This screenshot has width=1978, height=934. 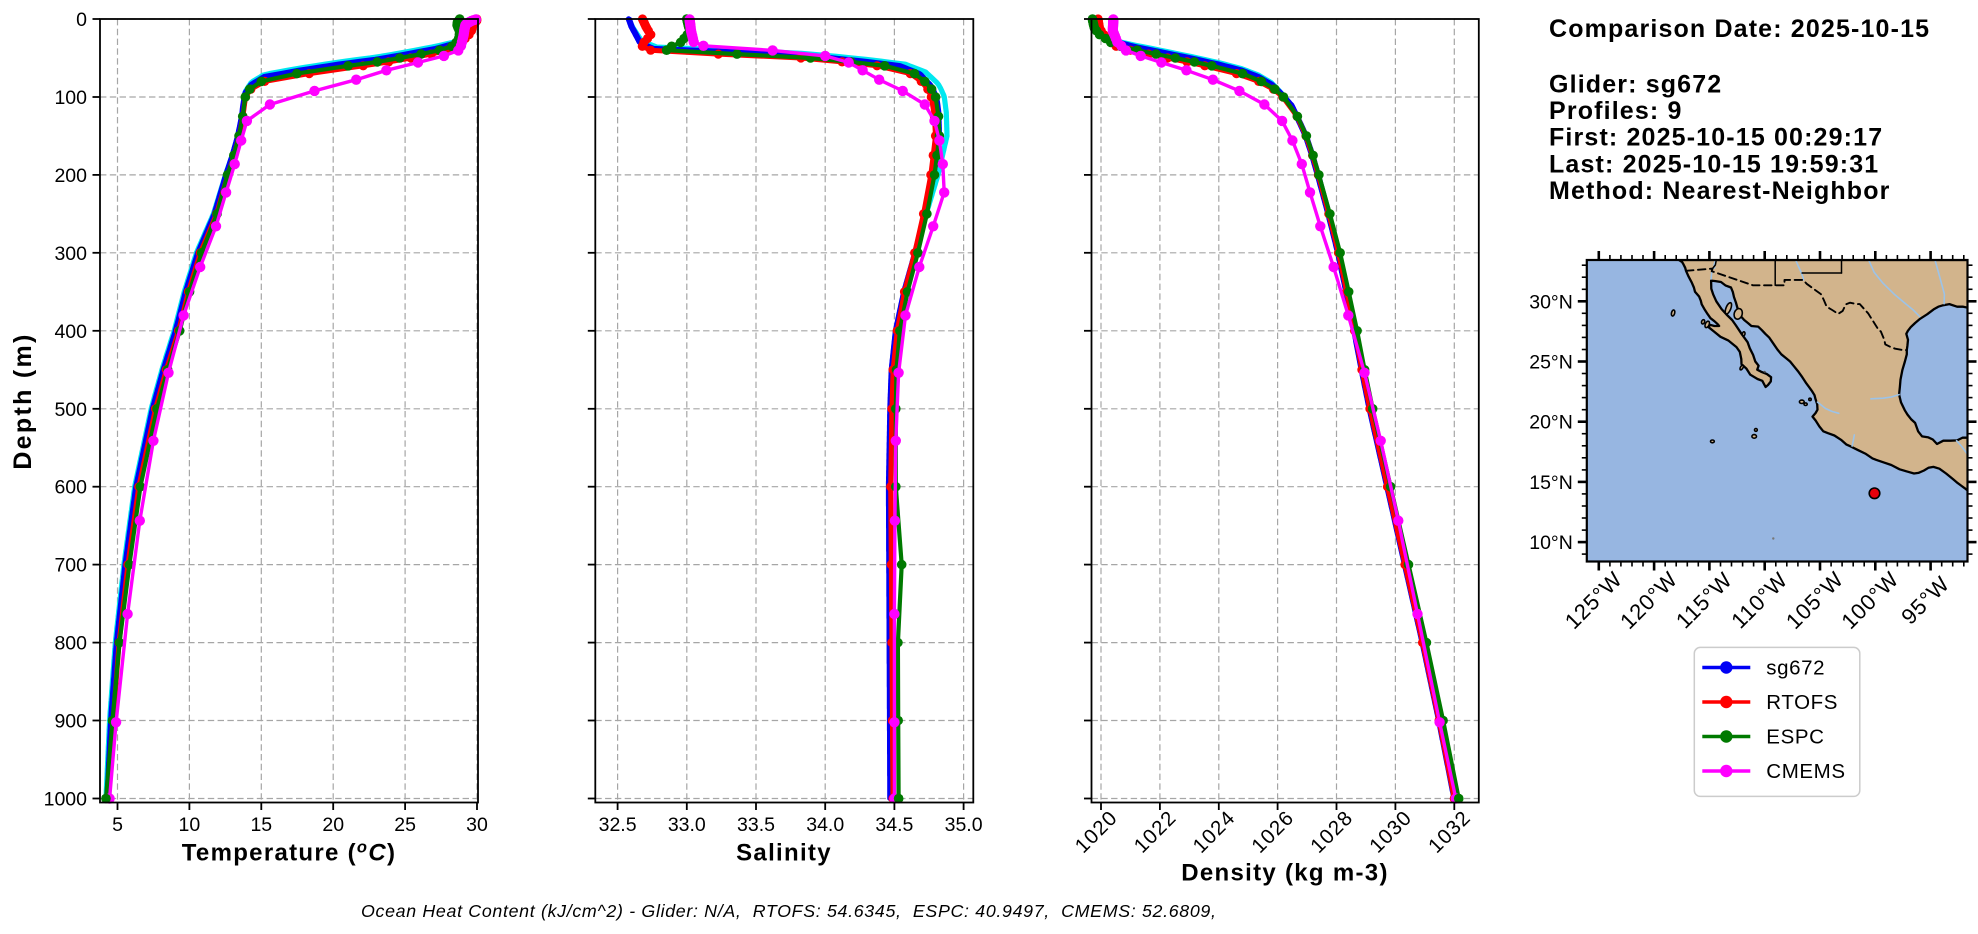 What do you see at coordinates (23, 400) in the screenshot?
I see `svg-text: Depth (m)` at bounding box center [23, 400].